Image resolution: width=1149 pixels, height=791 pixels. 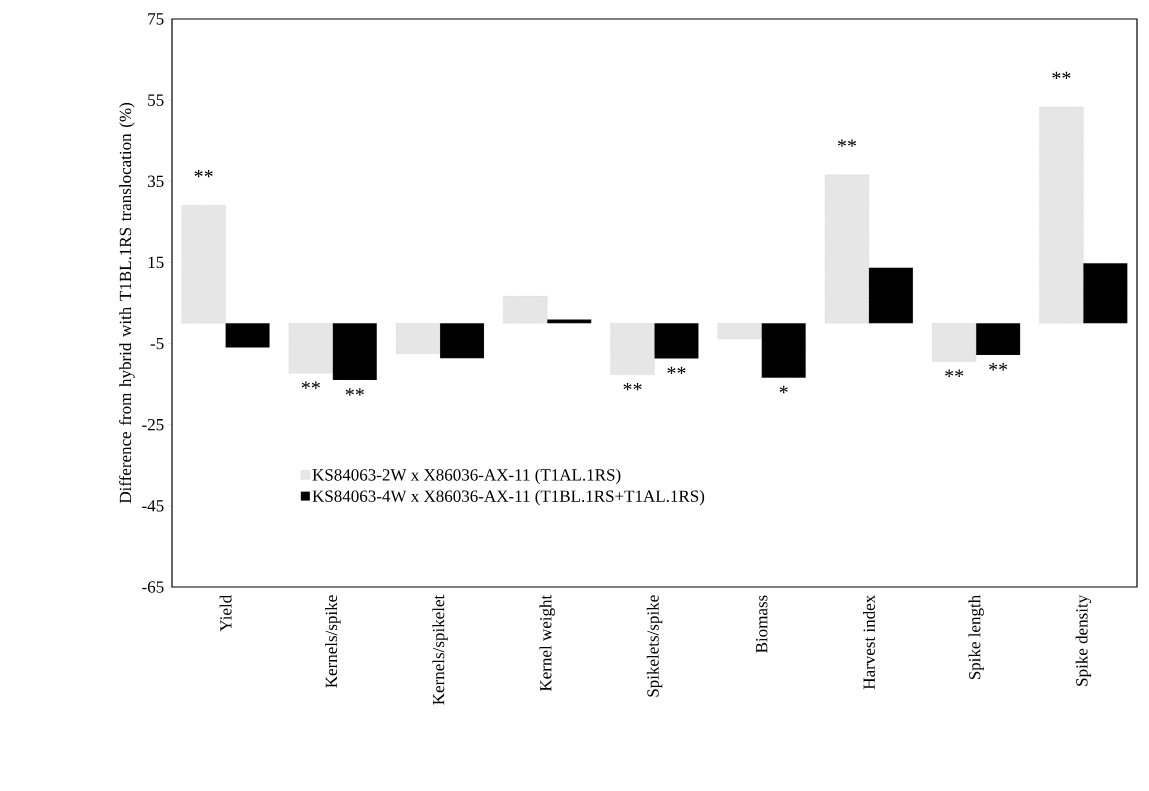 I want to click on x-tick-label: Yield, so click(x=225, y=613).